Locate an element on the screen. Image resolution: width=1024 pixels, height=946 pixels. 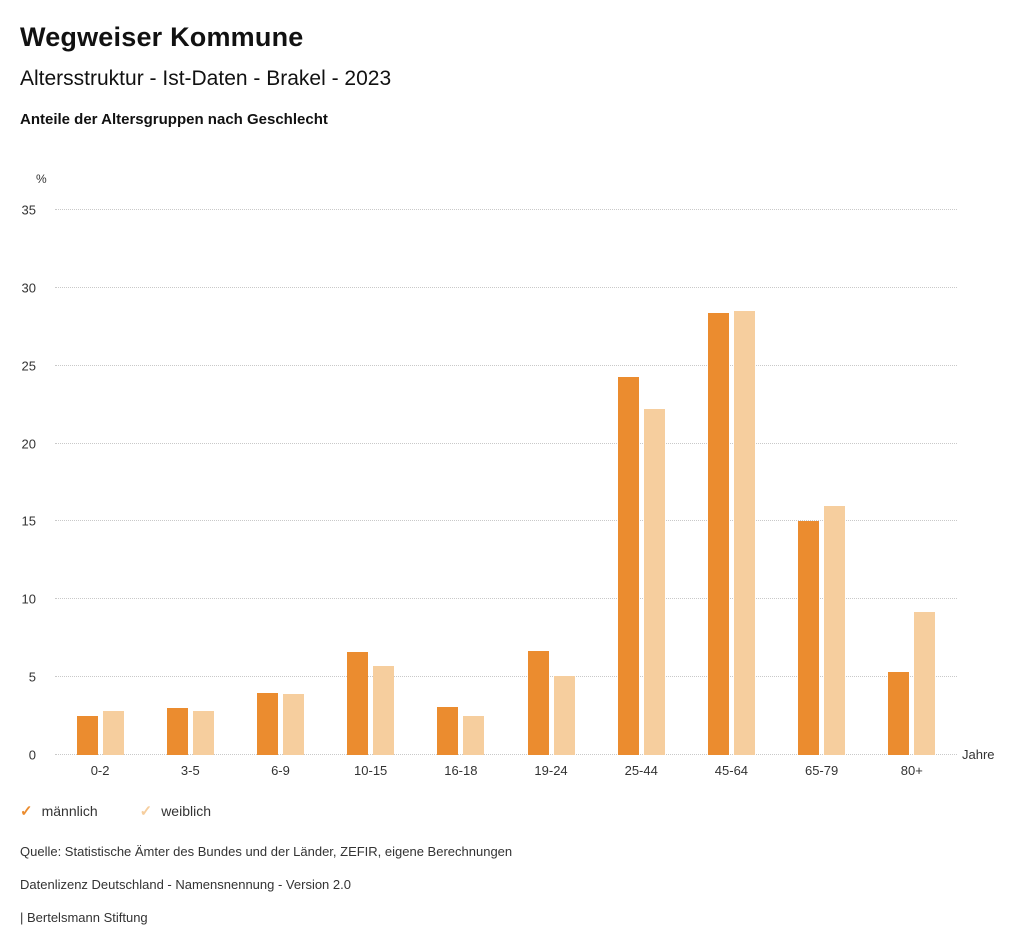
bar-weiblich-80+ is located at coordinates (925, 683).